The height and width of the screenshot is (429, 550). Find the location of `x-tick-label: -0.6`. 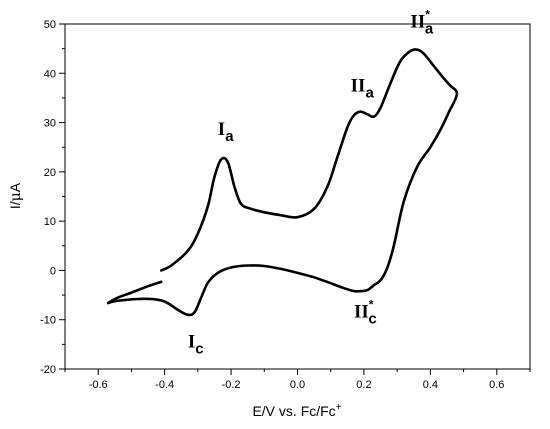

x-tick-label: -0.6 is located at coordinates (98, 385).